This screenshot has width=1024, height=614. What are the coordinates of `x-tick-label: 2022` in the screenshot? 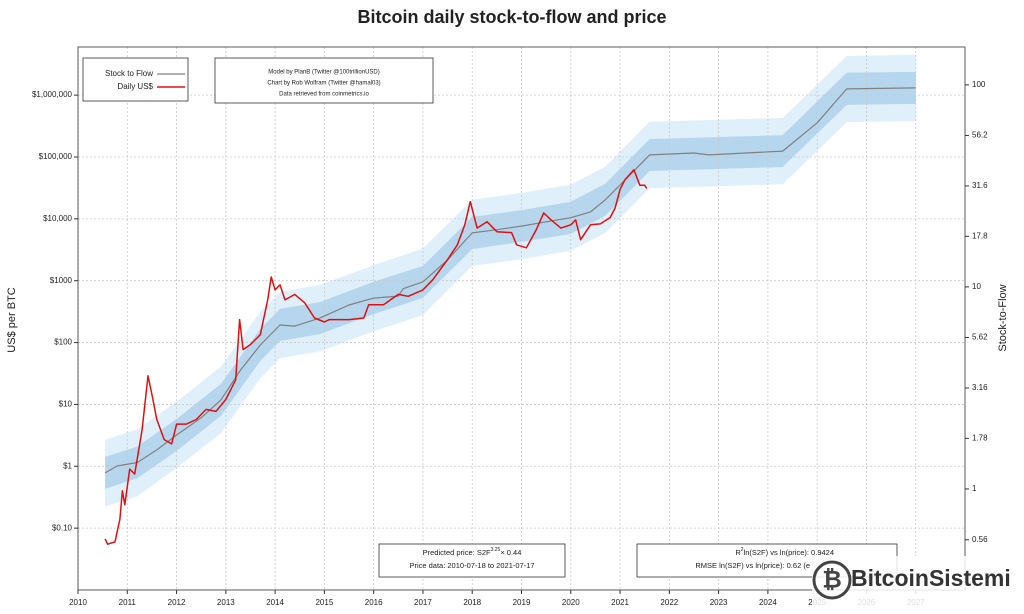 It's located at (669, 602).